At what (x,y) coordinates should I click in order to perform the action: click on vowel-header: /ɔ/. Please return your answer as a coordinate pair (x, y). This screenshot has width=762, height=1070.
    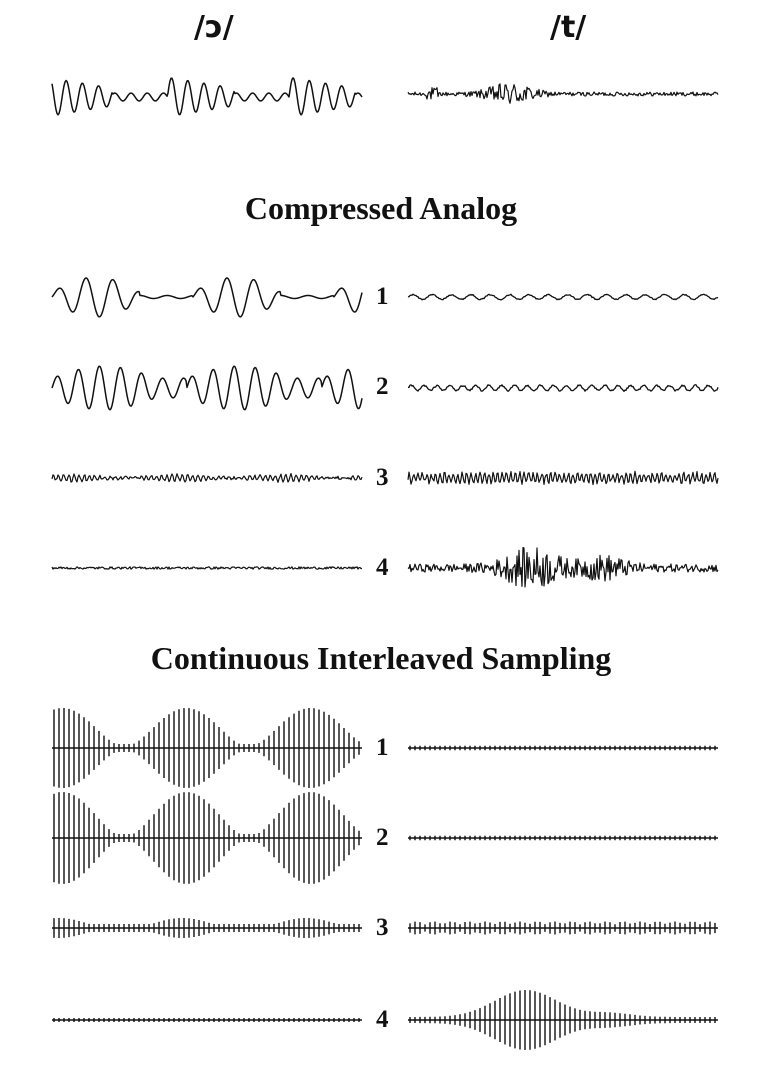
    Looking at the image, I should click on (214, 27).